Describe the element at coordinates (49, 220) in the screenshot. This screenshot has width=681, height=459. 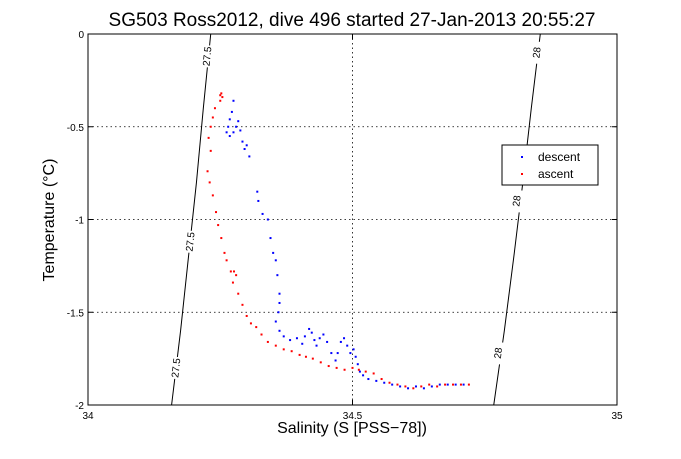
I see `y-axis-label: Temperature (°C)` at that location.